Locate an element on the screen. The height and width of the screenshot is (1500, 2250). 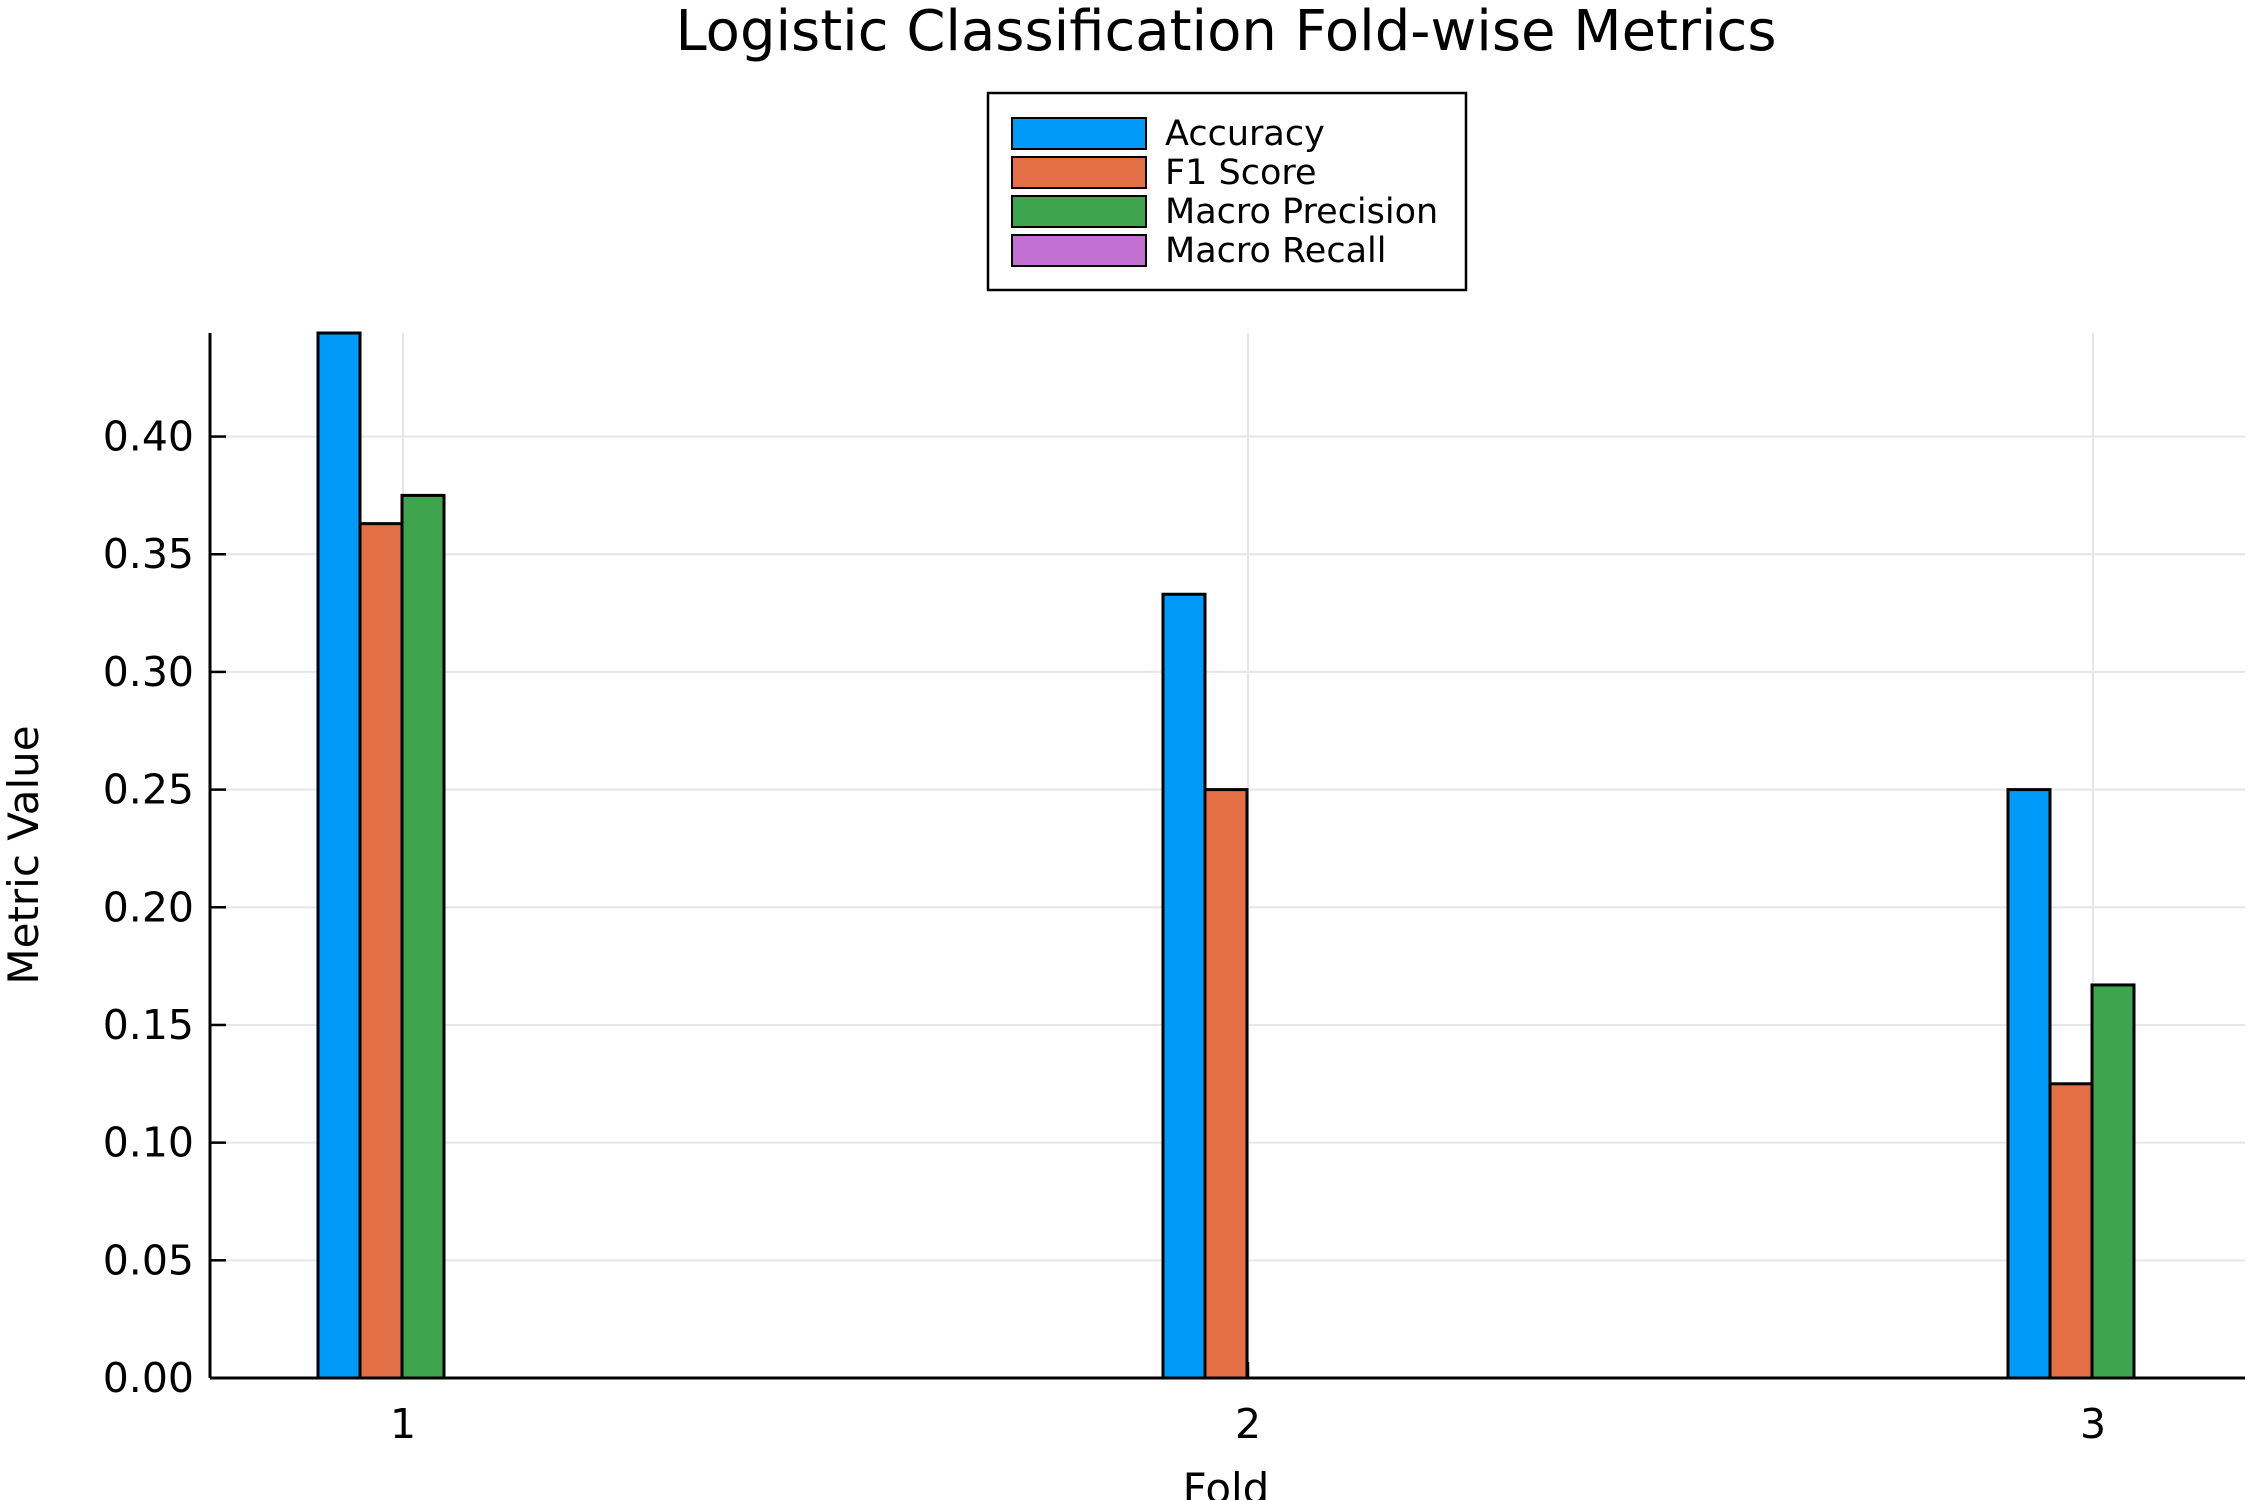
y-tick-label: 0.30 is located at coordinates (148, 672).